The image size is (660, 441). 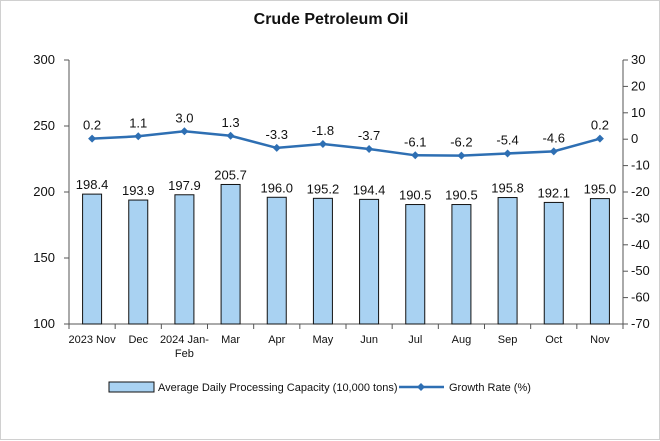 I want to click on left-tick-label: 100, so click(x=44, y=323).